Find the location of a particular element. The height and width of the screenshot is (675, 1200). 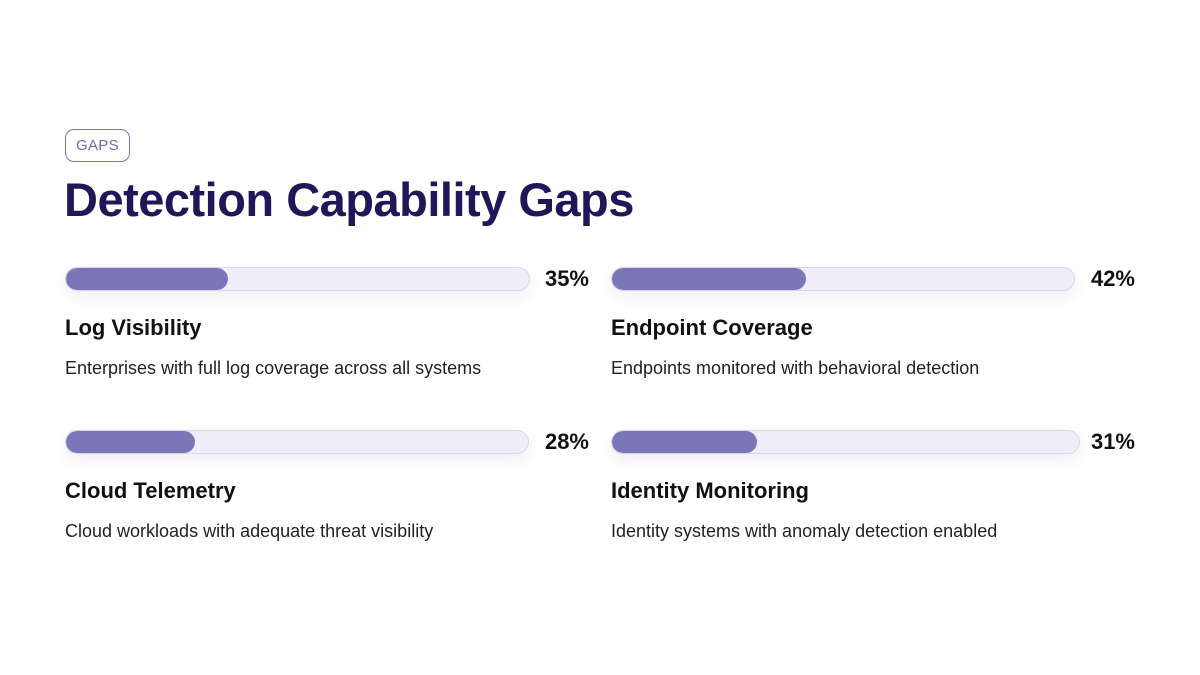

metric-label: Log Visibility is located at coordinates (133, 327).